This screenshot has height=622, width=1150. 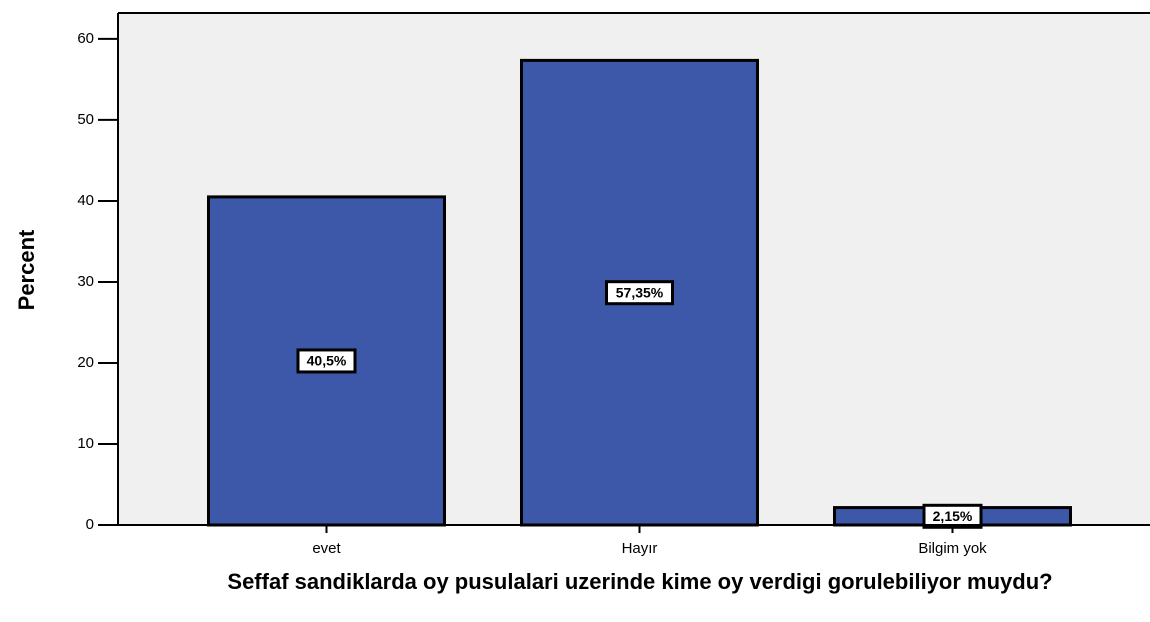 What do you see at coordinates (85, 281) in the screenshot?
I see `y-tick-label: 30` at bounding box center [85, 281].